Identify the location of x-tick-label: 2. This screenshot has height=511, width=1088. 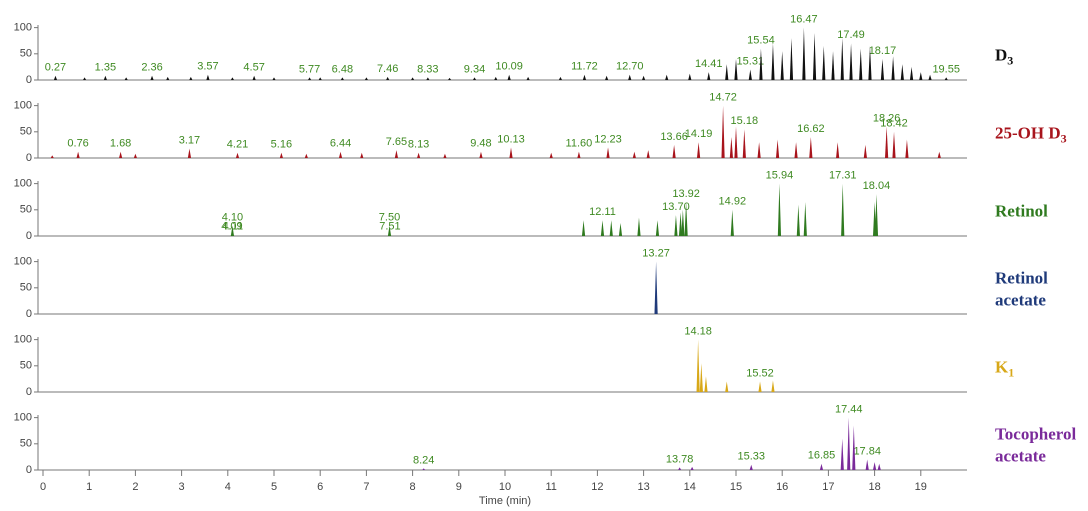
(135, 487).